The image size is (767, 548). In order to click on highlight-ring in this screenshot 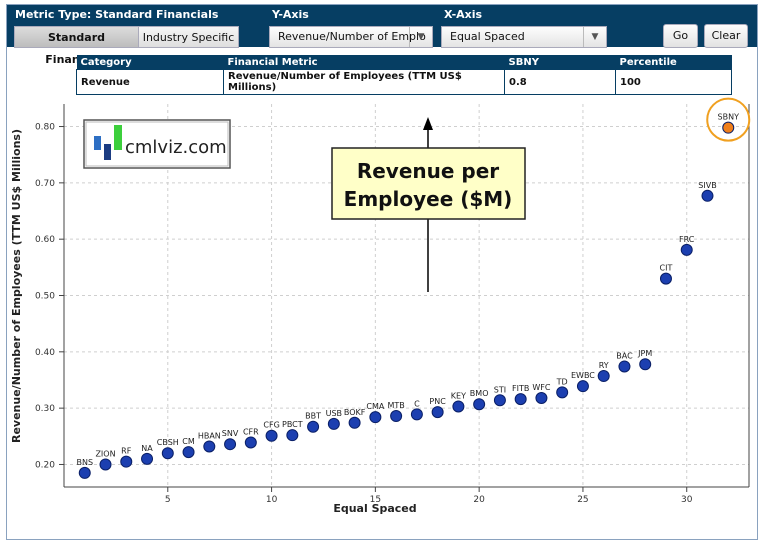, I will do `click(728, 119)`.